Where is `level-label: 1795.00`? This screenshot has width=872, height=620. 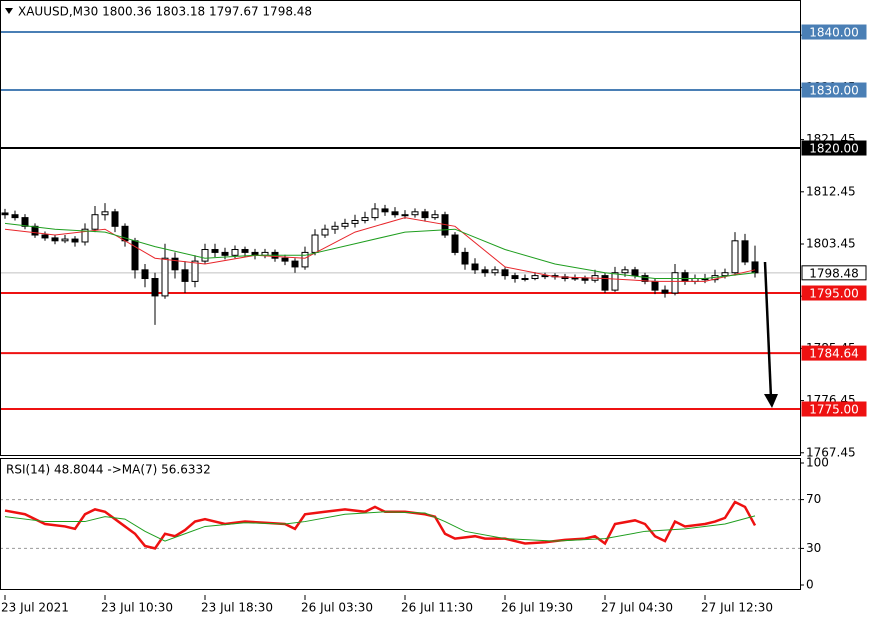 level-label: 1795.00 is located at coordinates (834, 294).